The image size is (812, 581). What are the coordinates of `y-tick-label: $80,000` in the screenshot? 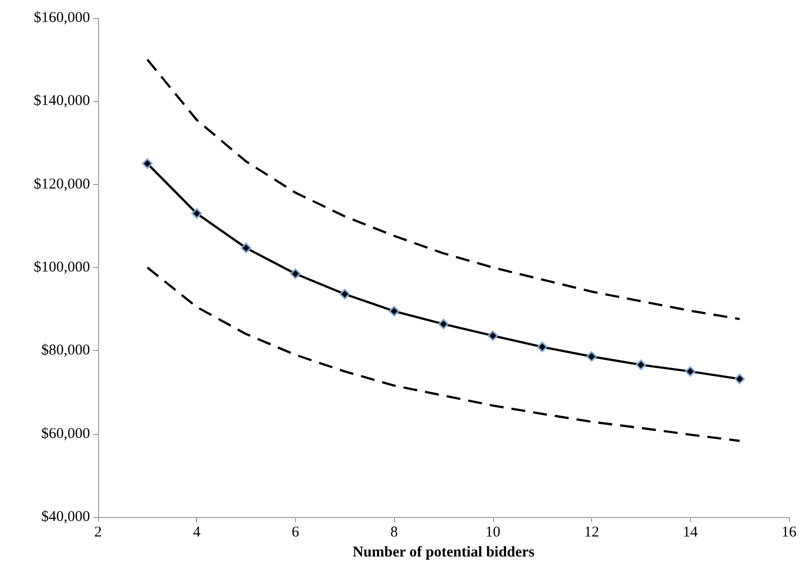 It's located at (65, 350).